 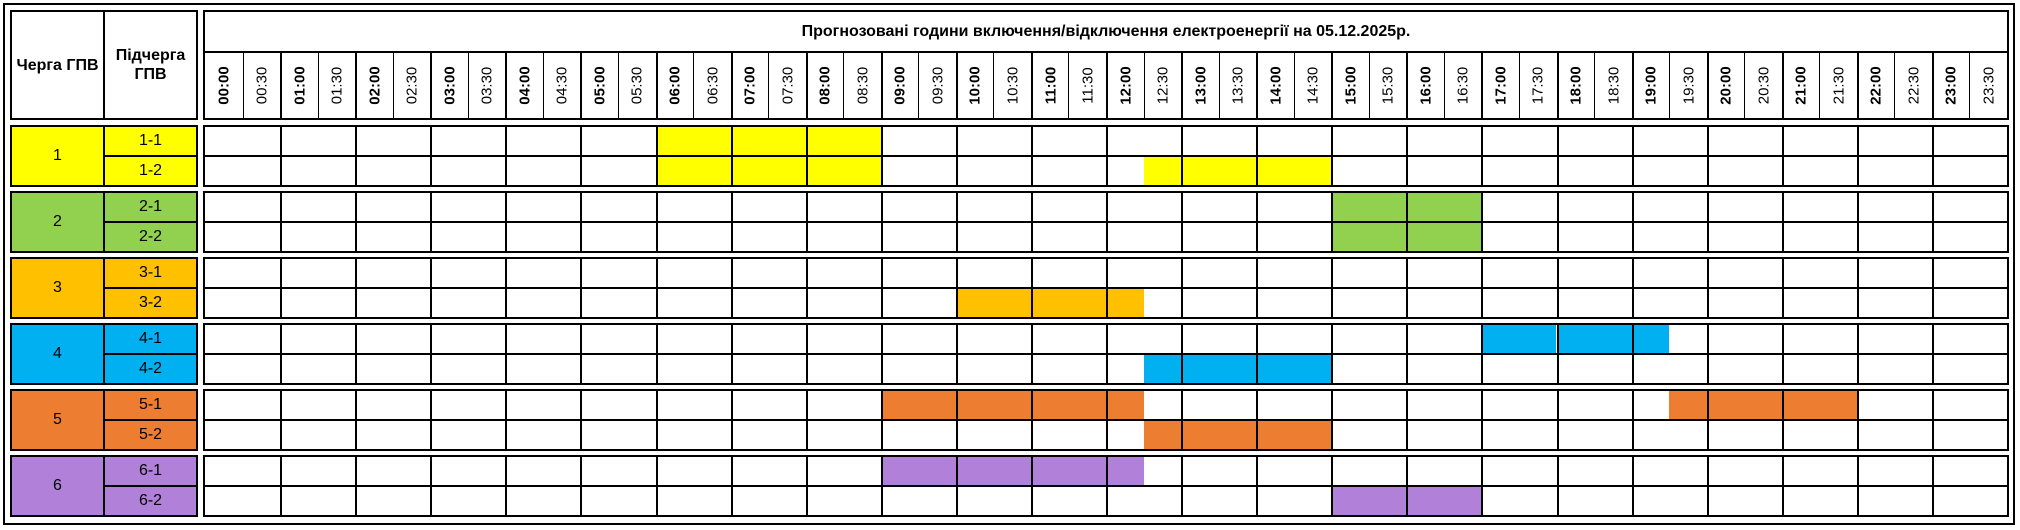 What do you see at coordinates (1163, 85) in the screenshot?
I see `time-label: 12:30` at bounding box center [1163, 85].